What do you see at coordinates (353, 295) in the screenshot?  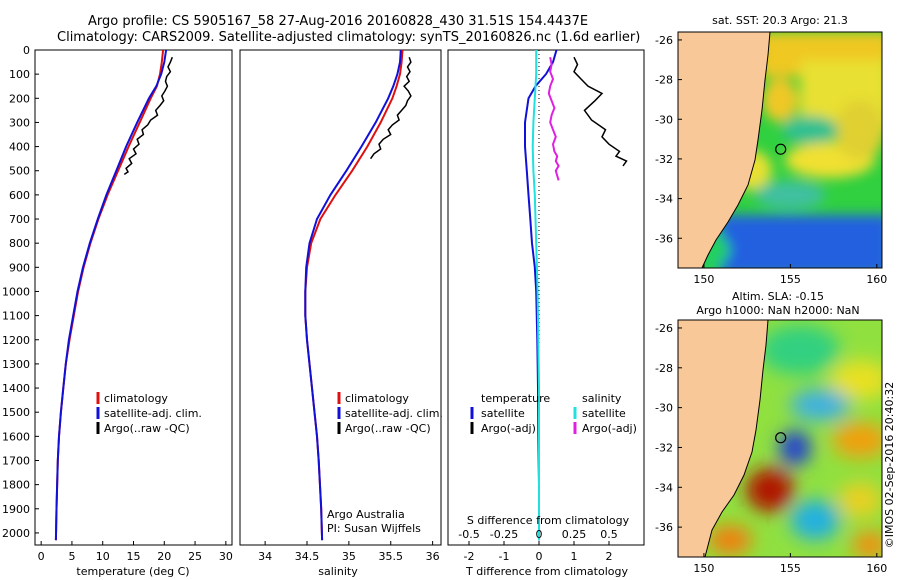 I see `salinity-line-satellite-adj-clim` at bounding box center [353, 295].